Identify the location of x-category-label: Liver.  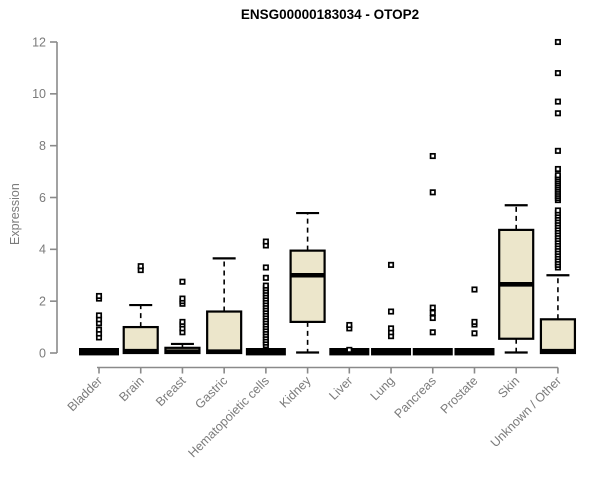
(340, 388).